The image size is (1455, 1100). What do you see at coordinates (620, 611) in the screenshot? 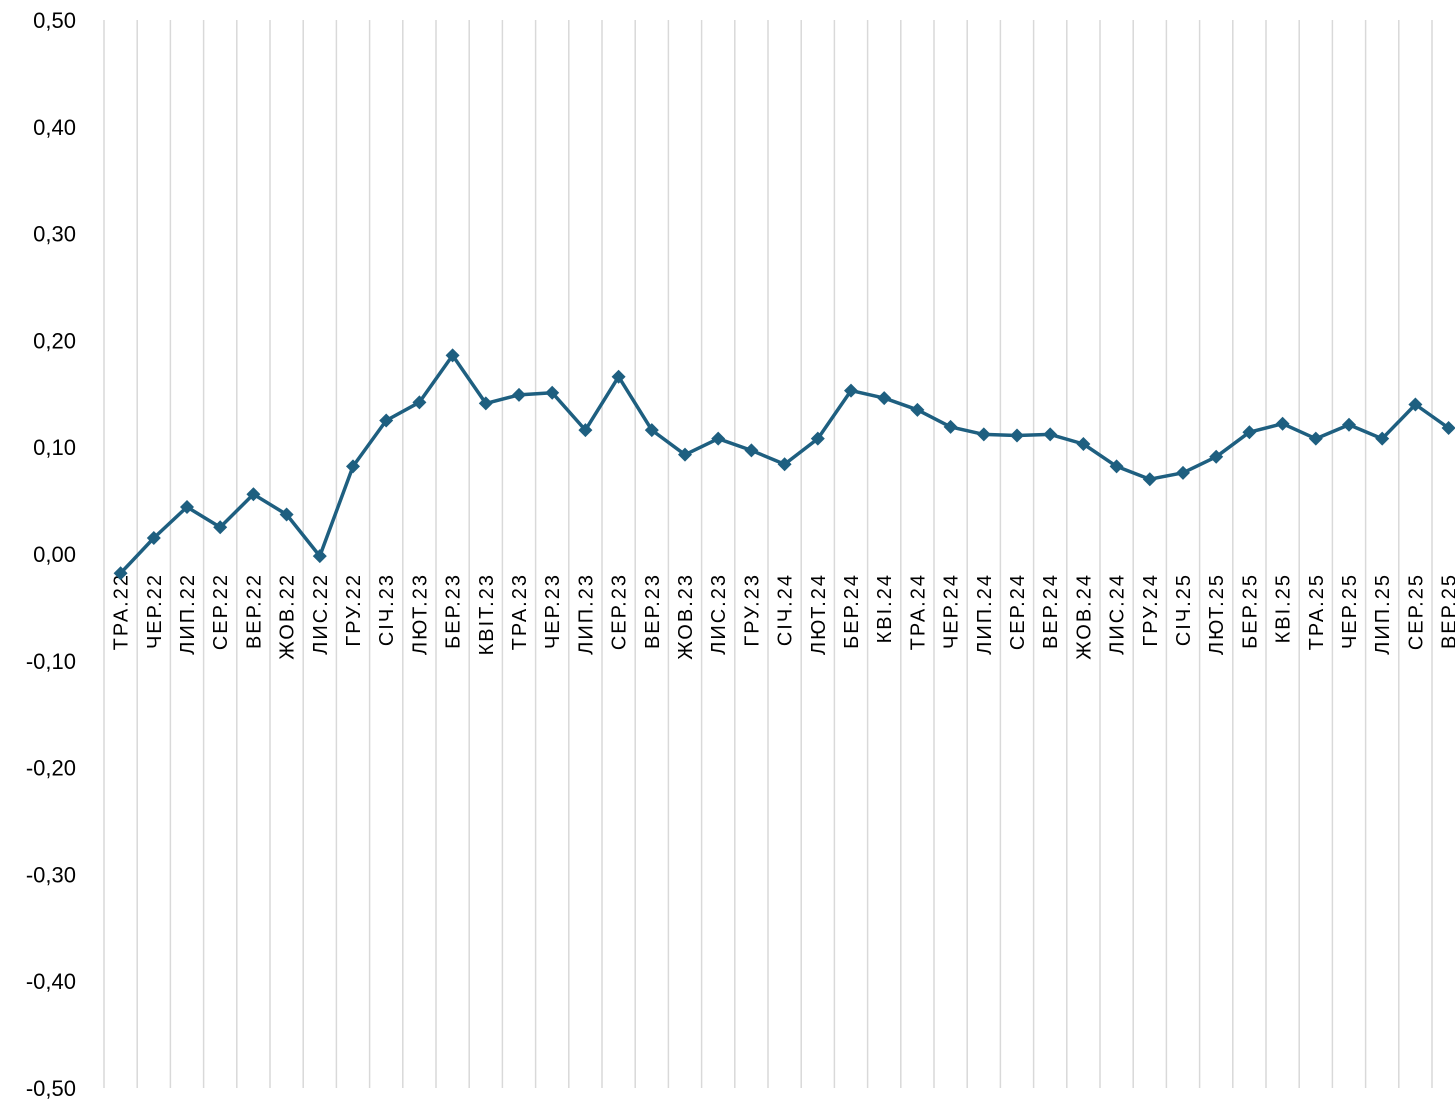
I see `x-tick-label: СЕР.23` at bounding box center [620, 611].